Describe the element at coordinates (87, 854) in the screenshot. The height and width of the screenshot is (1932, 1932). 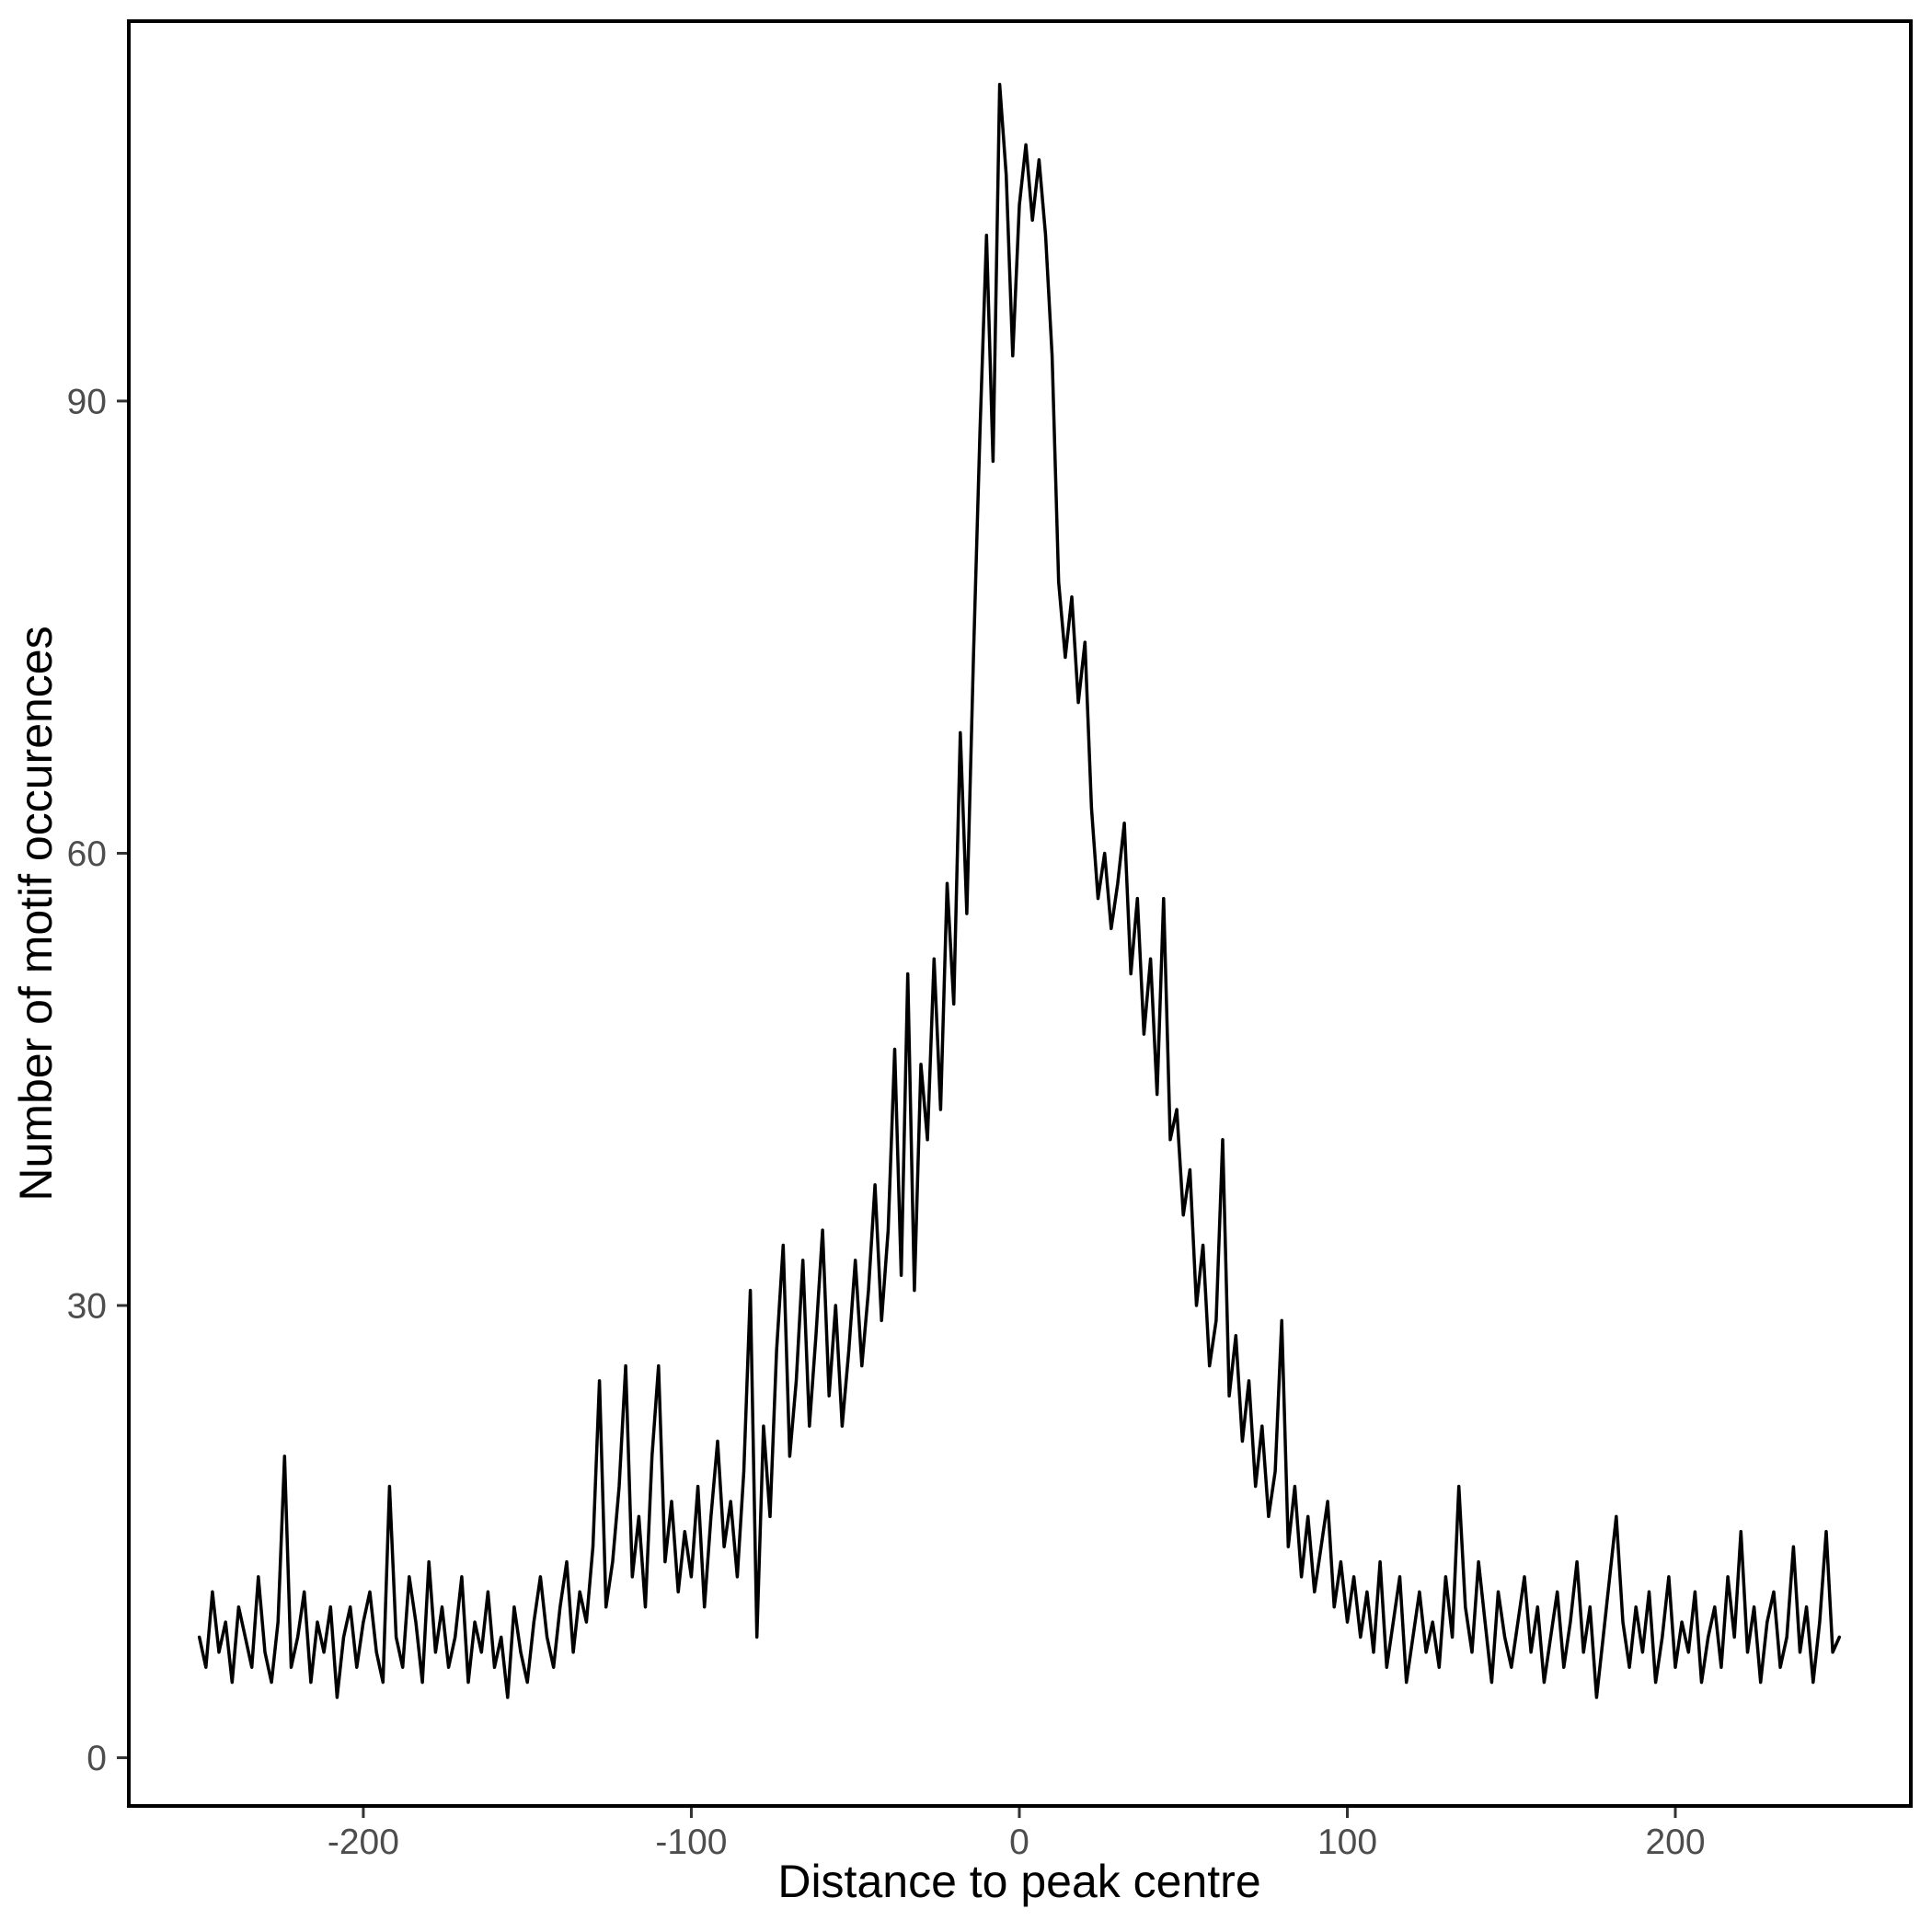
I see `y-tick-label: 60` at that location.